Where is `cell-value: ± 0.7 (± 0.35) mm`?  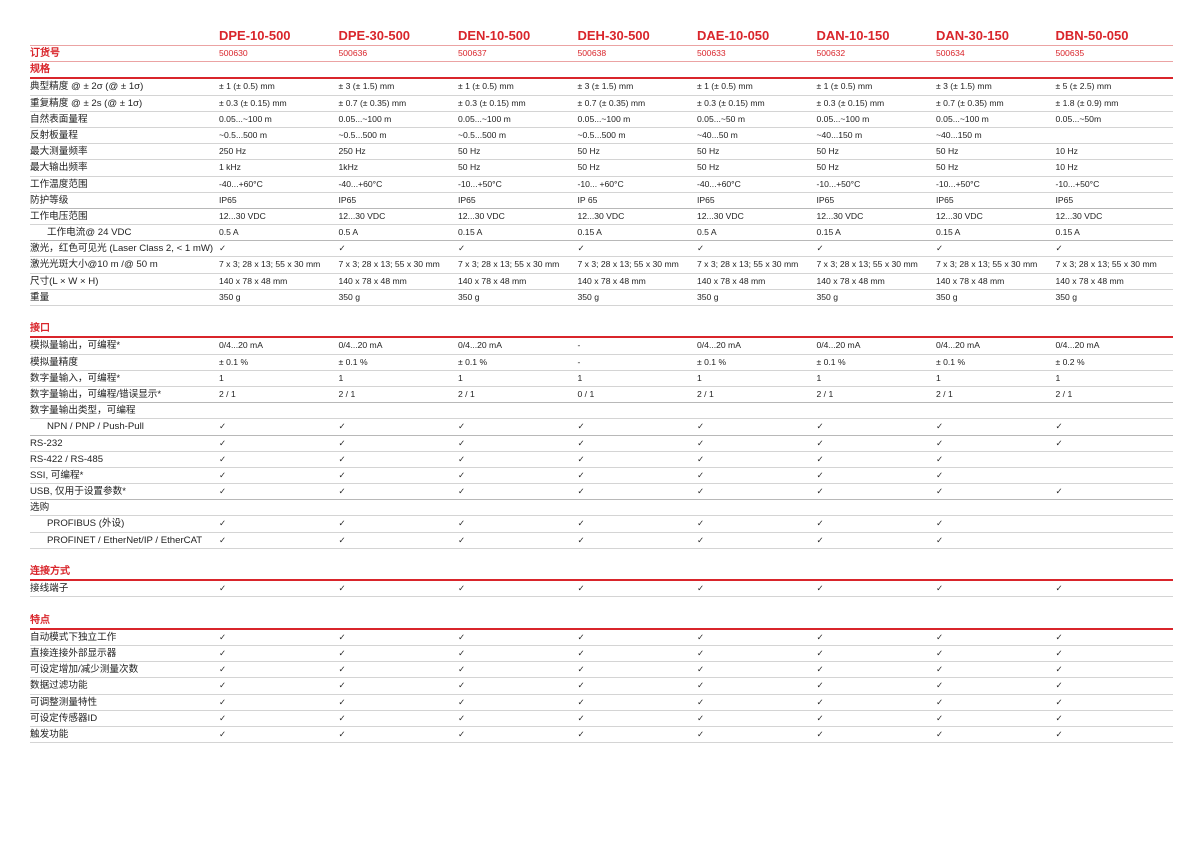 cell-value: ± 0.7 (± 0.35) mm is located at coordinates (372, 102).